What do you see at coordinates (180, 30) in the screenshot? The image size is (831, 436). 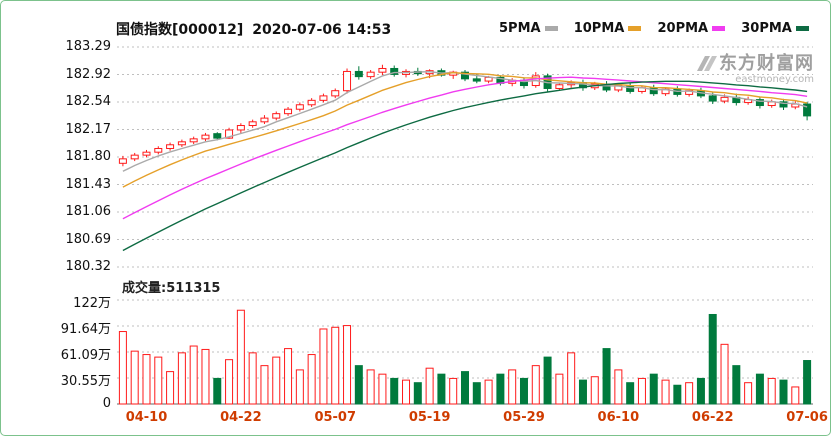 I see `page-title: 国债指数[000012]` at bounding box center [180, 30].